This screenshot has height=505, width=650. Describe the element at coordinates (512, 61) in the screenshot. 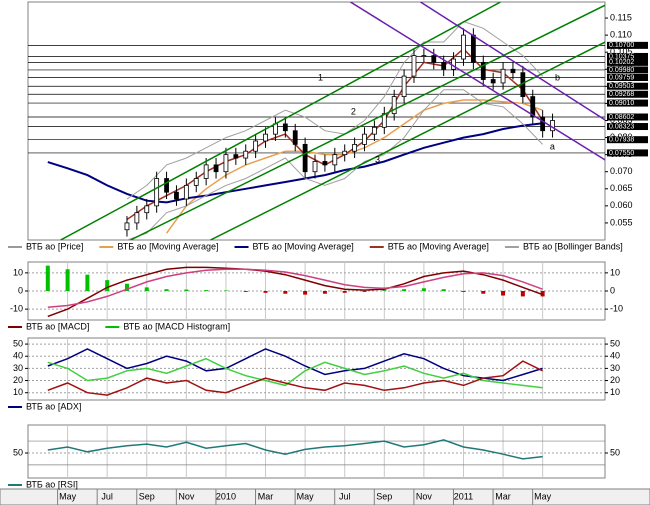

I see `trendline` at that location.